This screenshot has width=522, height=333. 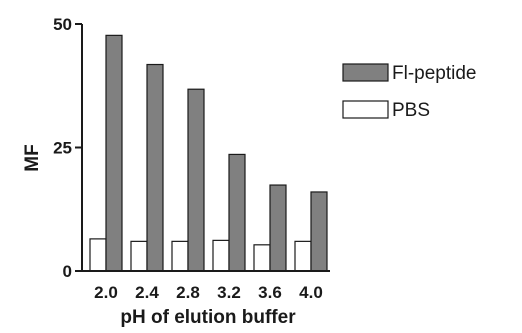 I want to click on y-axis-title: MF, so click(x=32, y=157).